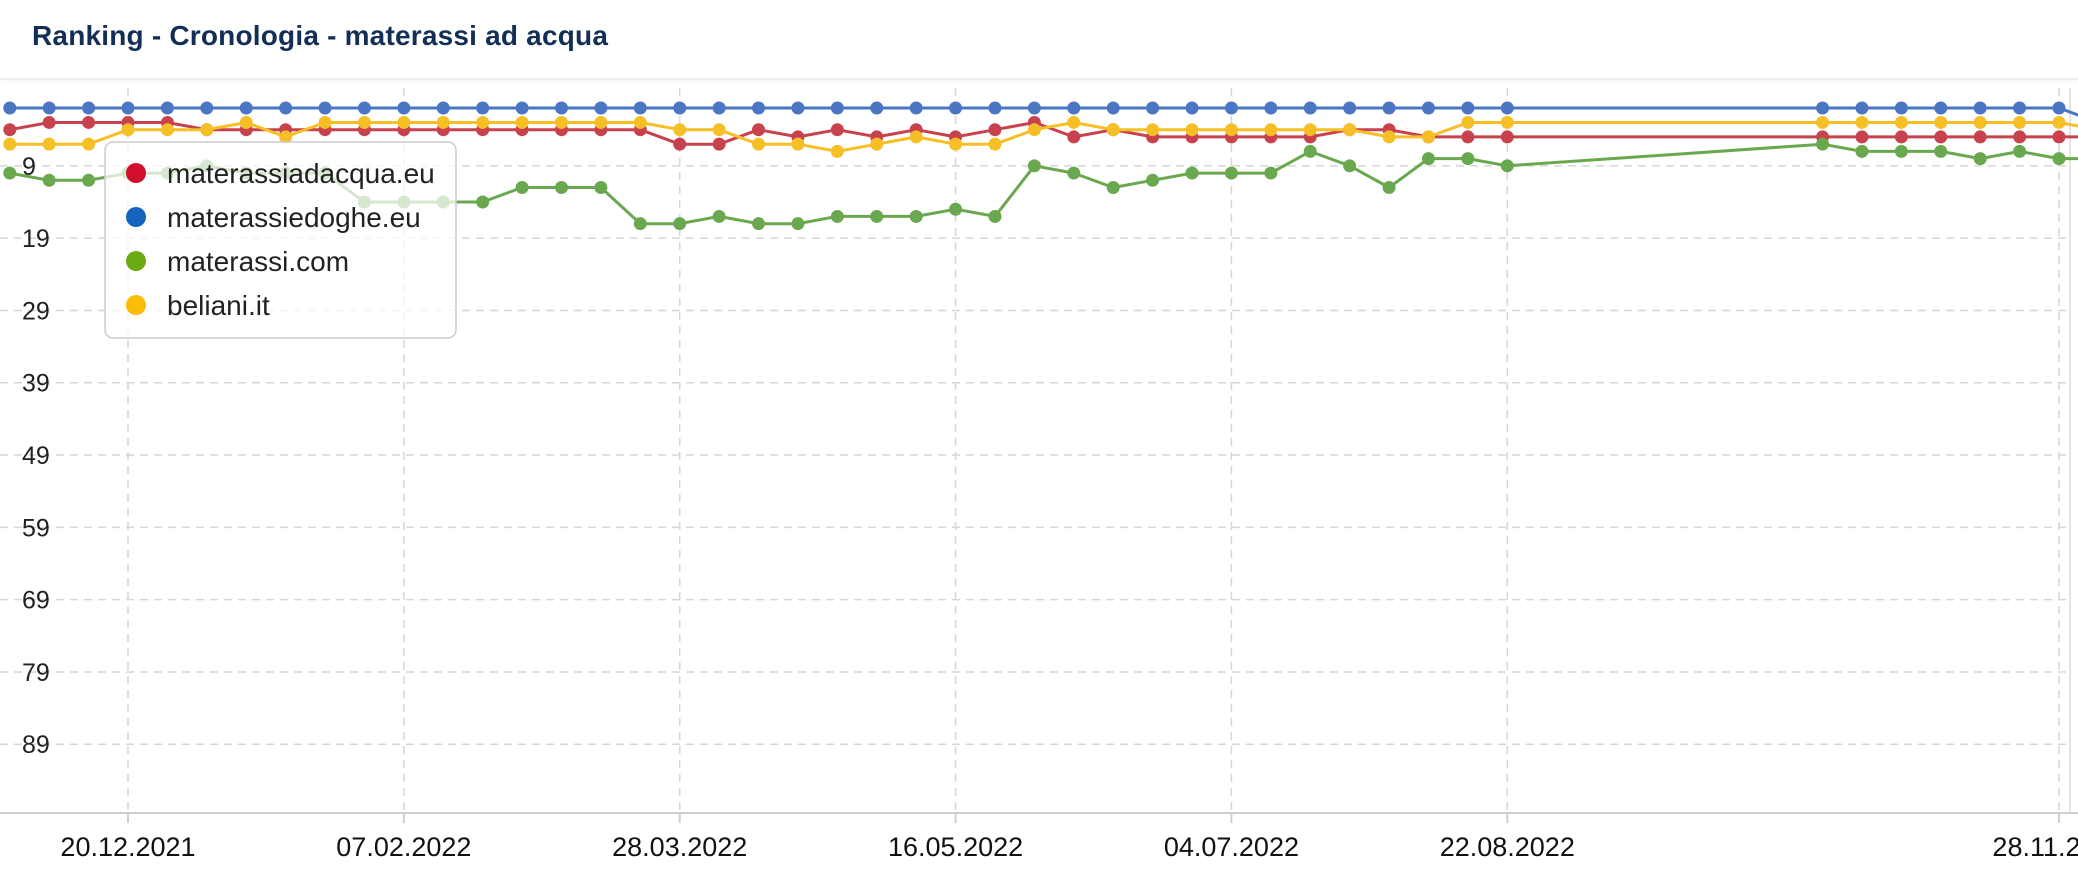 The image size is (2078, 880). Describe the element at coordinates (273, 217) in the screenshot. I see `legend-item: materassiedoghe.eu` at that location.